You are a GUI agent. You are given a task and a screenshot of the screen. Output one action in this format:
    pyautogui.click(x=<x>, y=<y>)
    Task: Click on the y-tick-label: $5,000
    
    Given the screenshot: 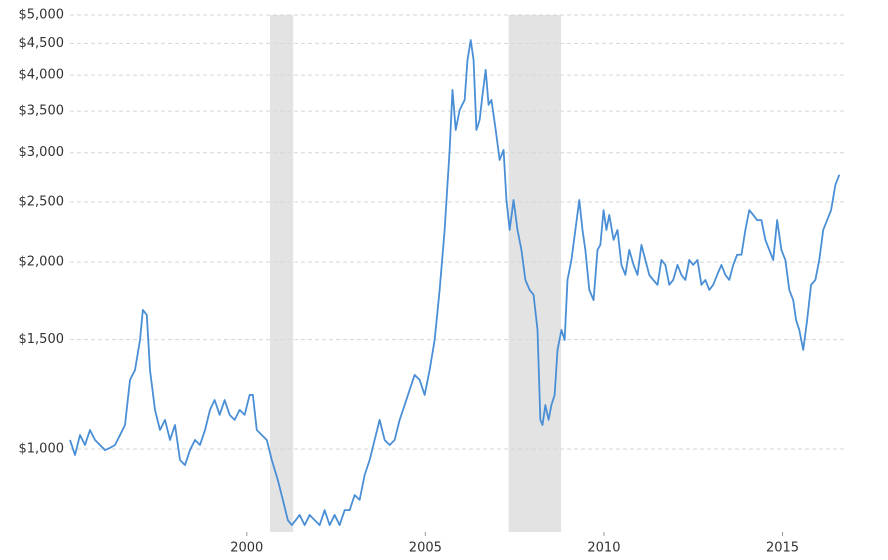 What is the action you would take?
    pyautogui.click(x=42, y=15)
    